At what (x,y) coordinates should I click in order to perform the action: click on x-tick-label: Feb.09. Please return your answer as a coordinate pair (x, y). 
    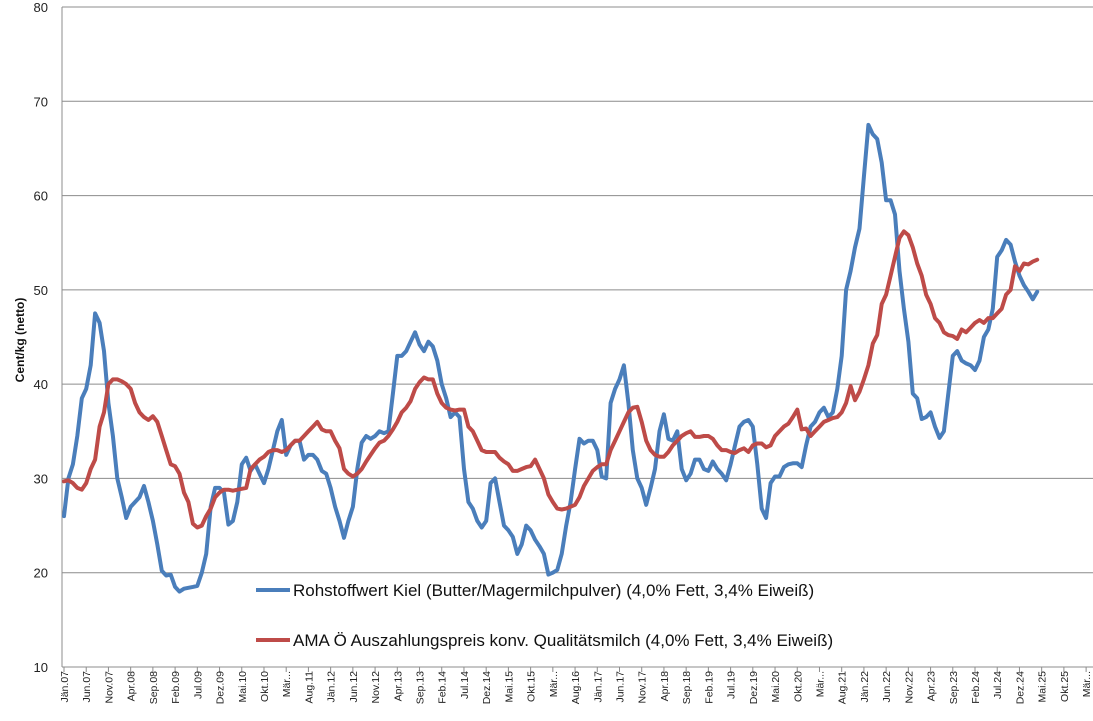
    Looking at the image, I should click on (176, 687).